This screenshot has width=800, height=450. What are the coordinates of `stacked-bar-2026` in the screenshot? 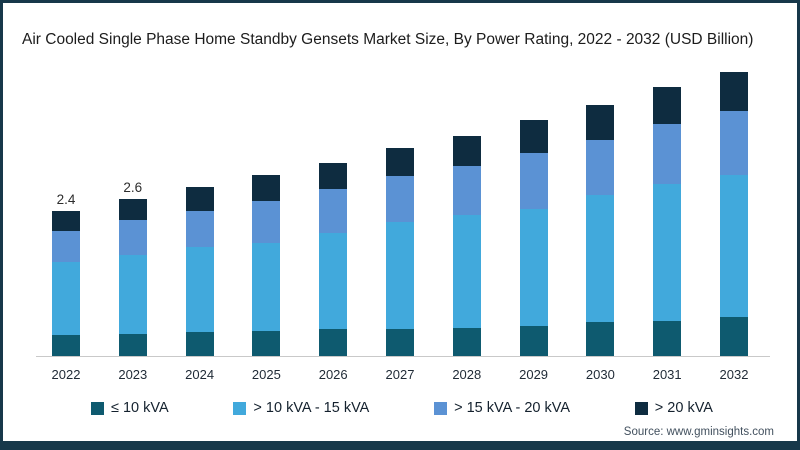 It's located at (333, 259).